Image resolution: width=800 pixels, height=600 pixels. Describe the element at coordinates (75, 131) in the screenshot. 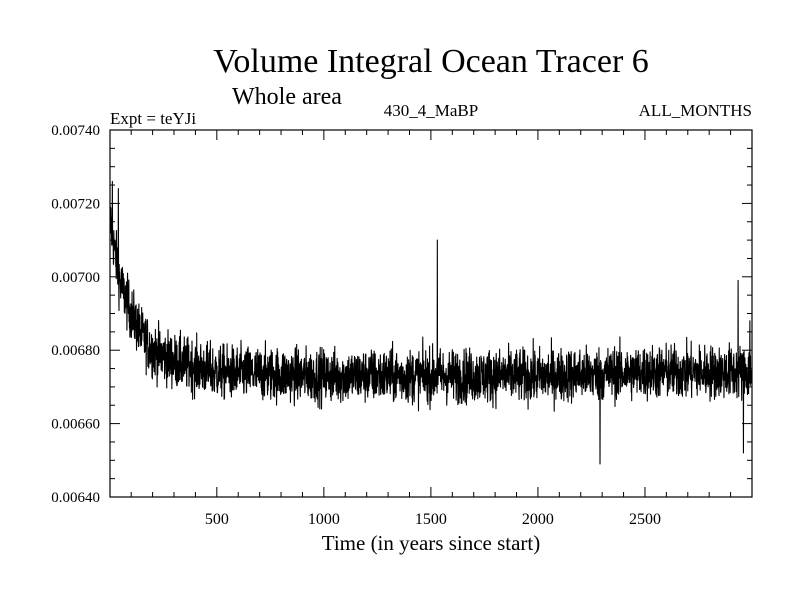

I see `y-tick-label: 0.00740` at that location.